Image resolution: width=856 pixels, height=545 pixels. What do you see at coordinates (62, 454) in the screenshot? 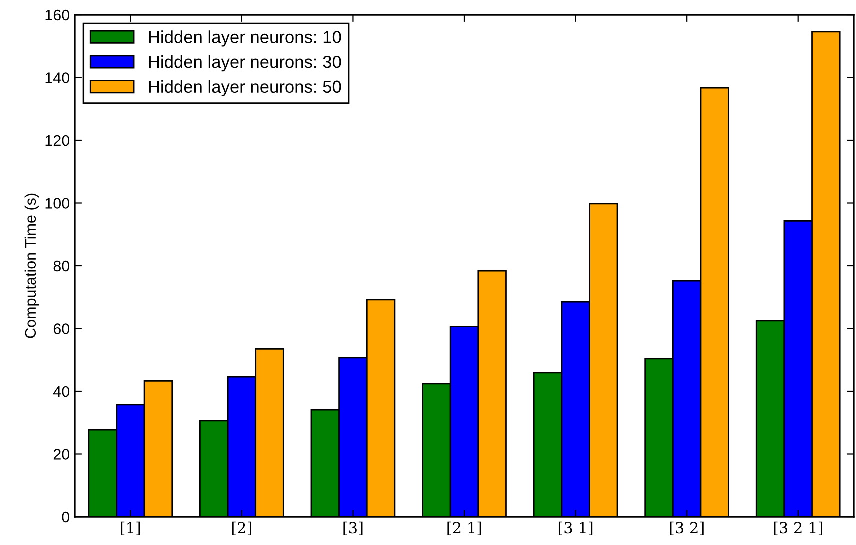
I see `y-tick-label: 20` at bounding box center [62, 454].